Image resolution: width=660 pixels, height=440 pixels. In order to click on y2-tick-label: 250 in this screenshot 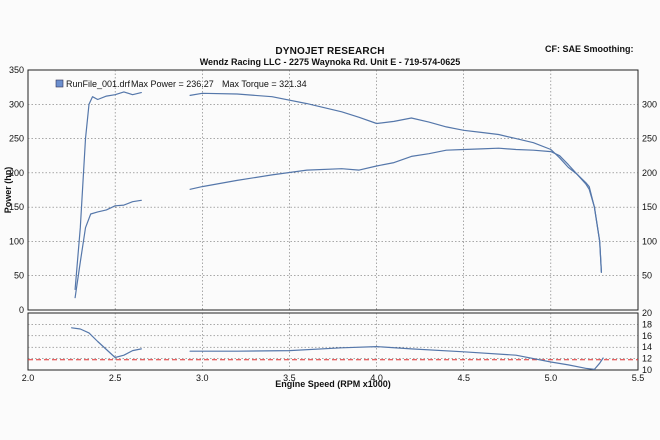, I will do `click(649, 139)`.